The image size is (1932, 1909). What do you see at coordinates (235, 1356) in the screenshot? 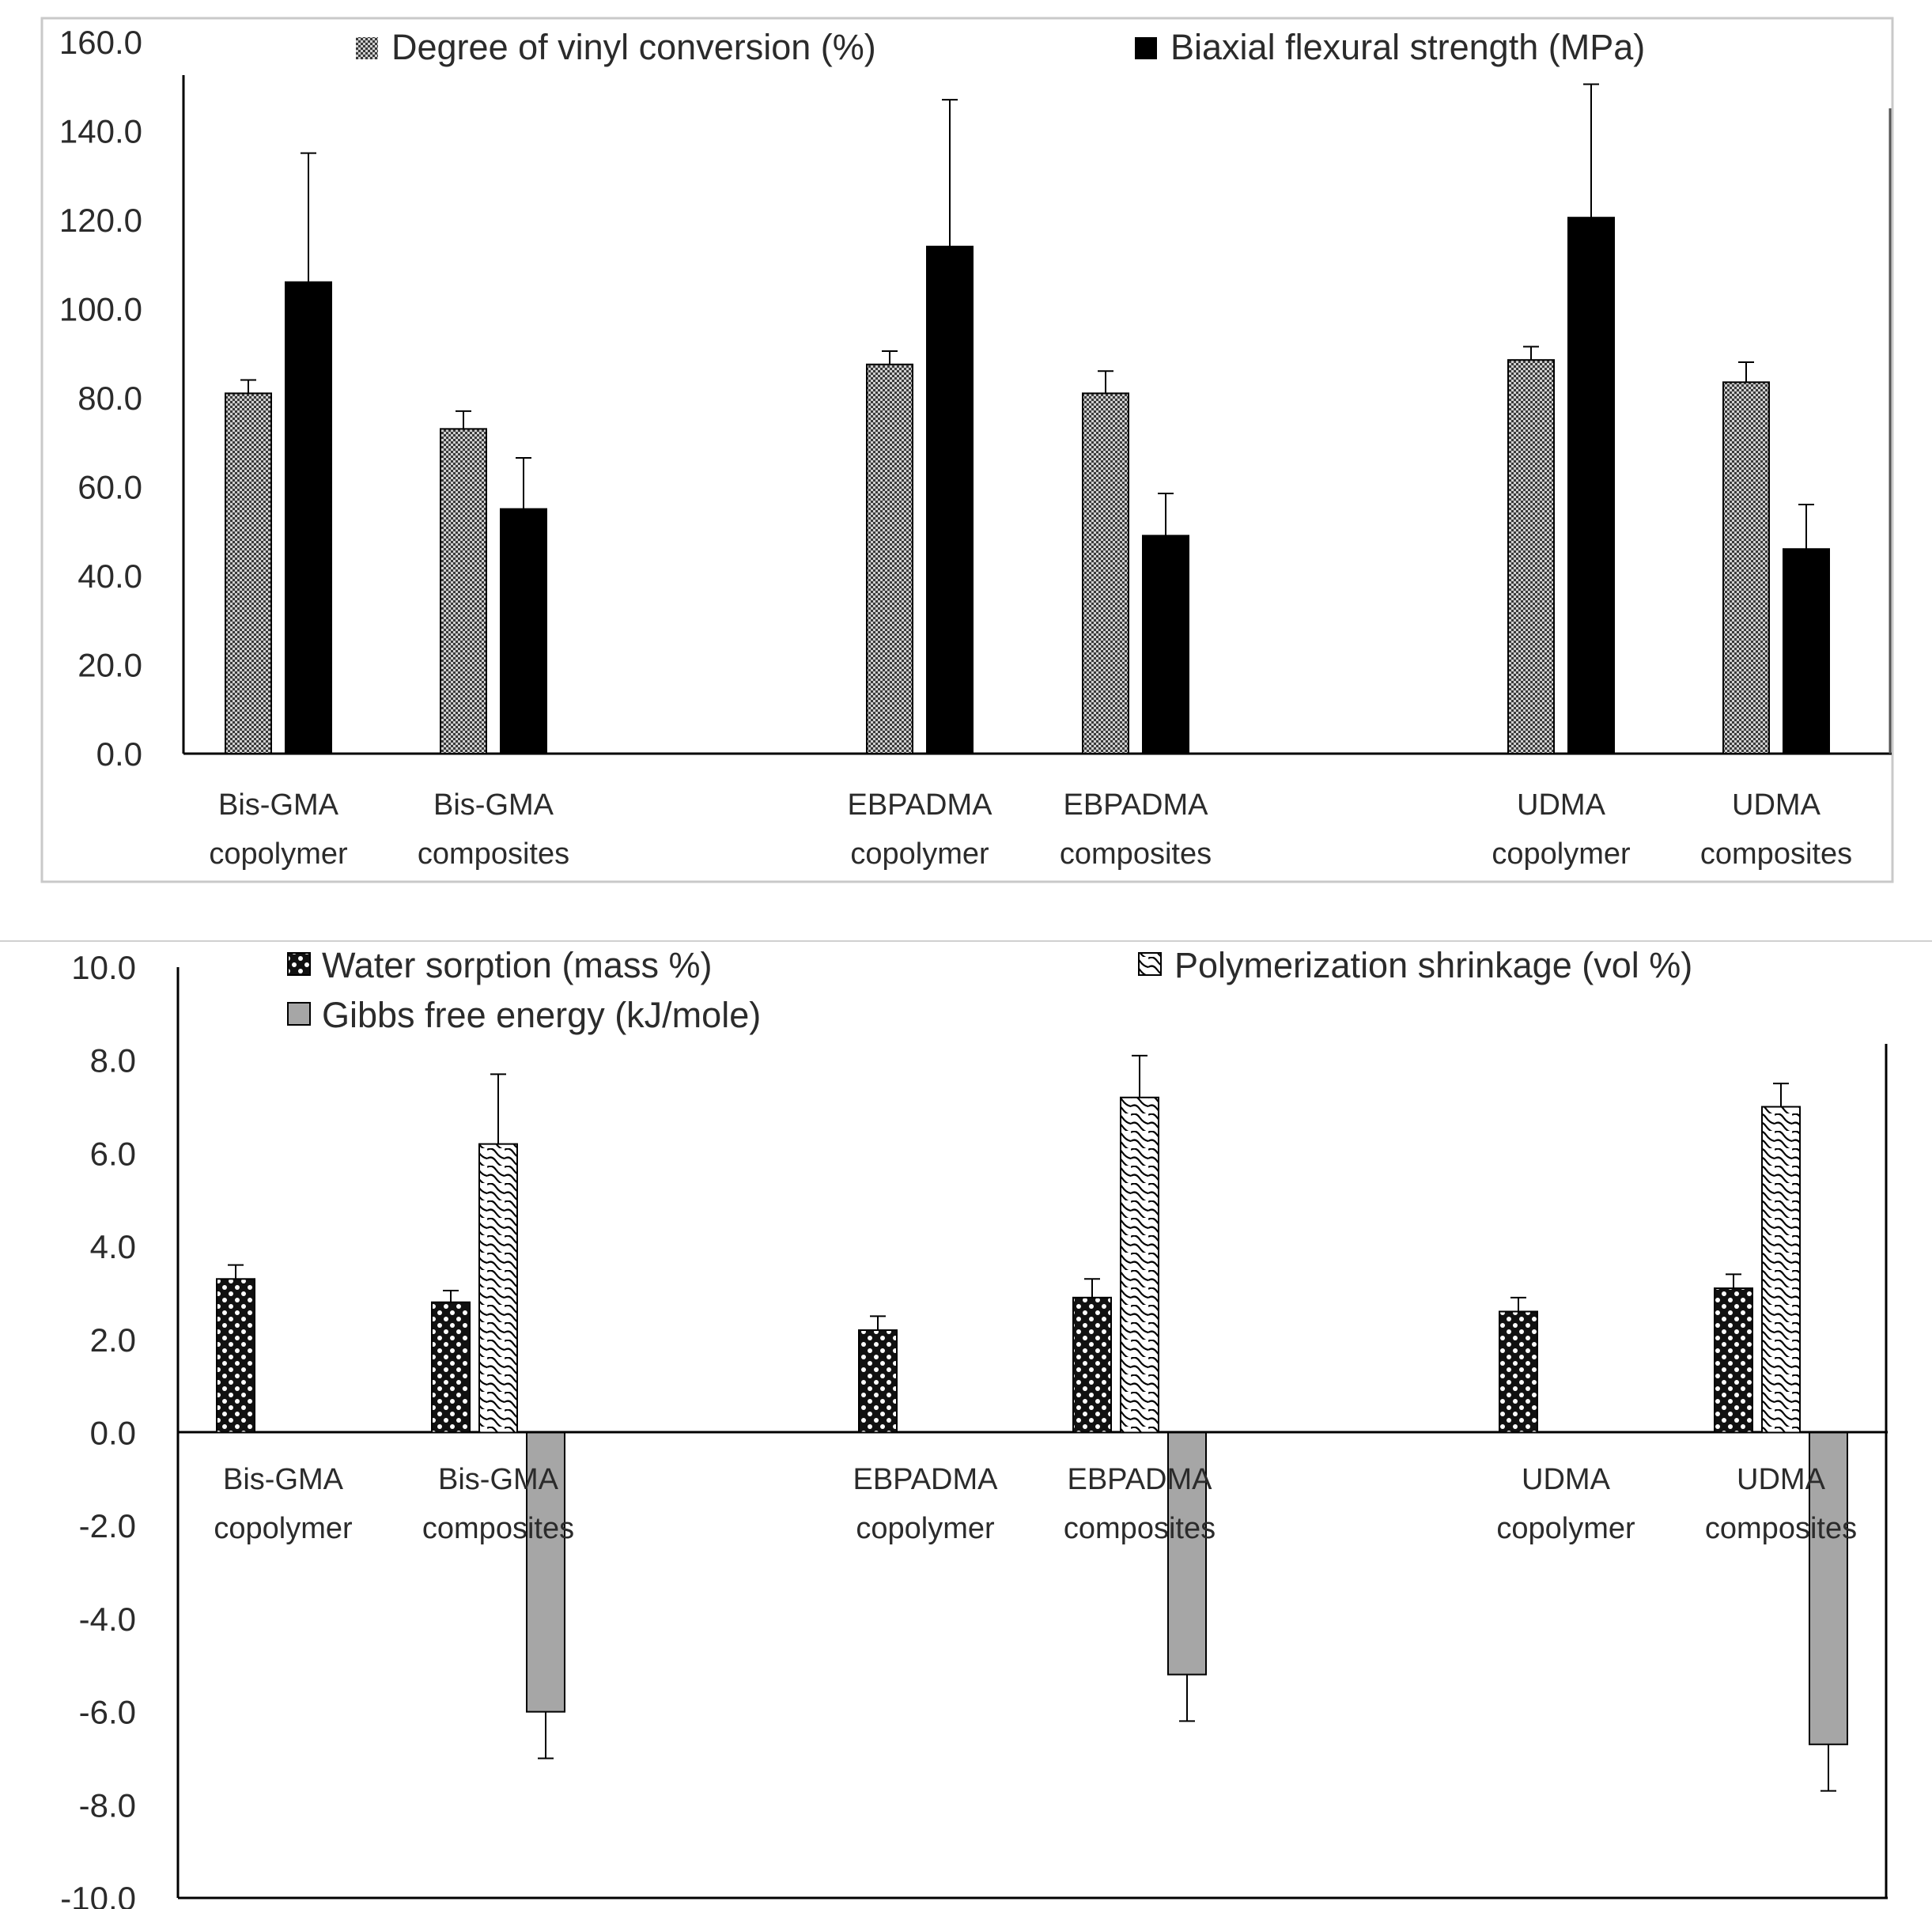
I see `bar-water-sorption-mass-bis-gma-copolymer` at bounding box center [235, 1356].